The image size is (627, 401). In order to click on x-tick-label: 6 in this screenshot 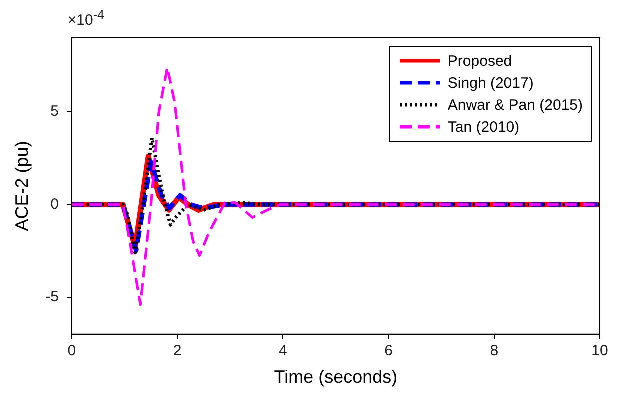, I will do `click(388, 351)`.